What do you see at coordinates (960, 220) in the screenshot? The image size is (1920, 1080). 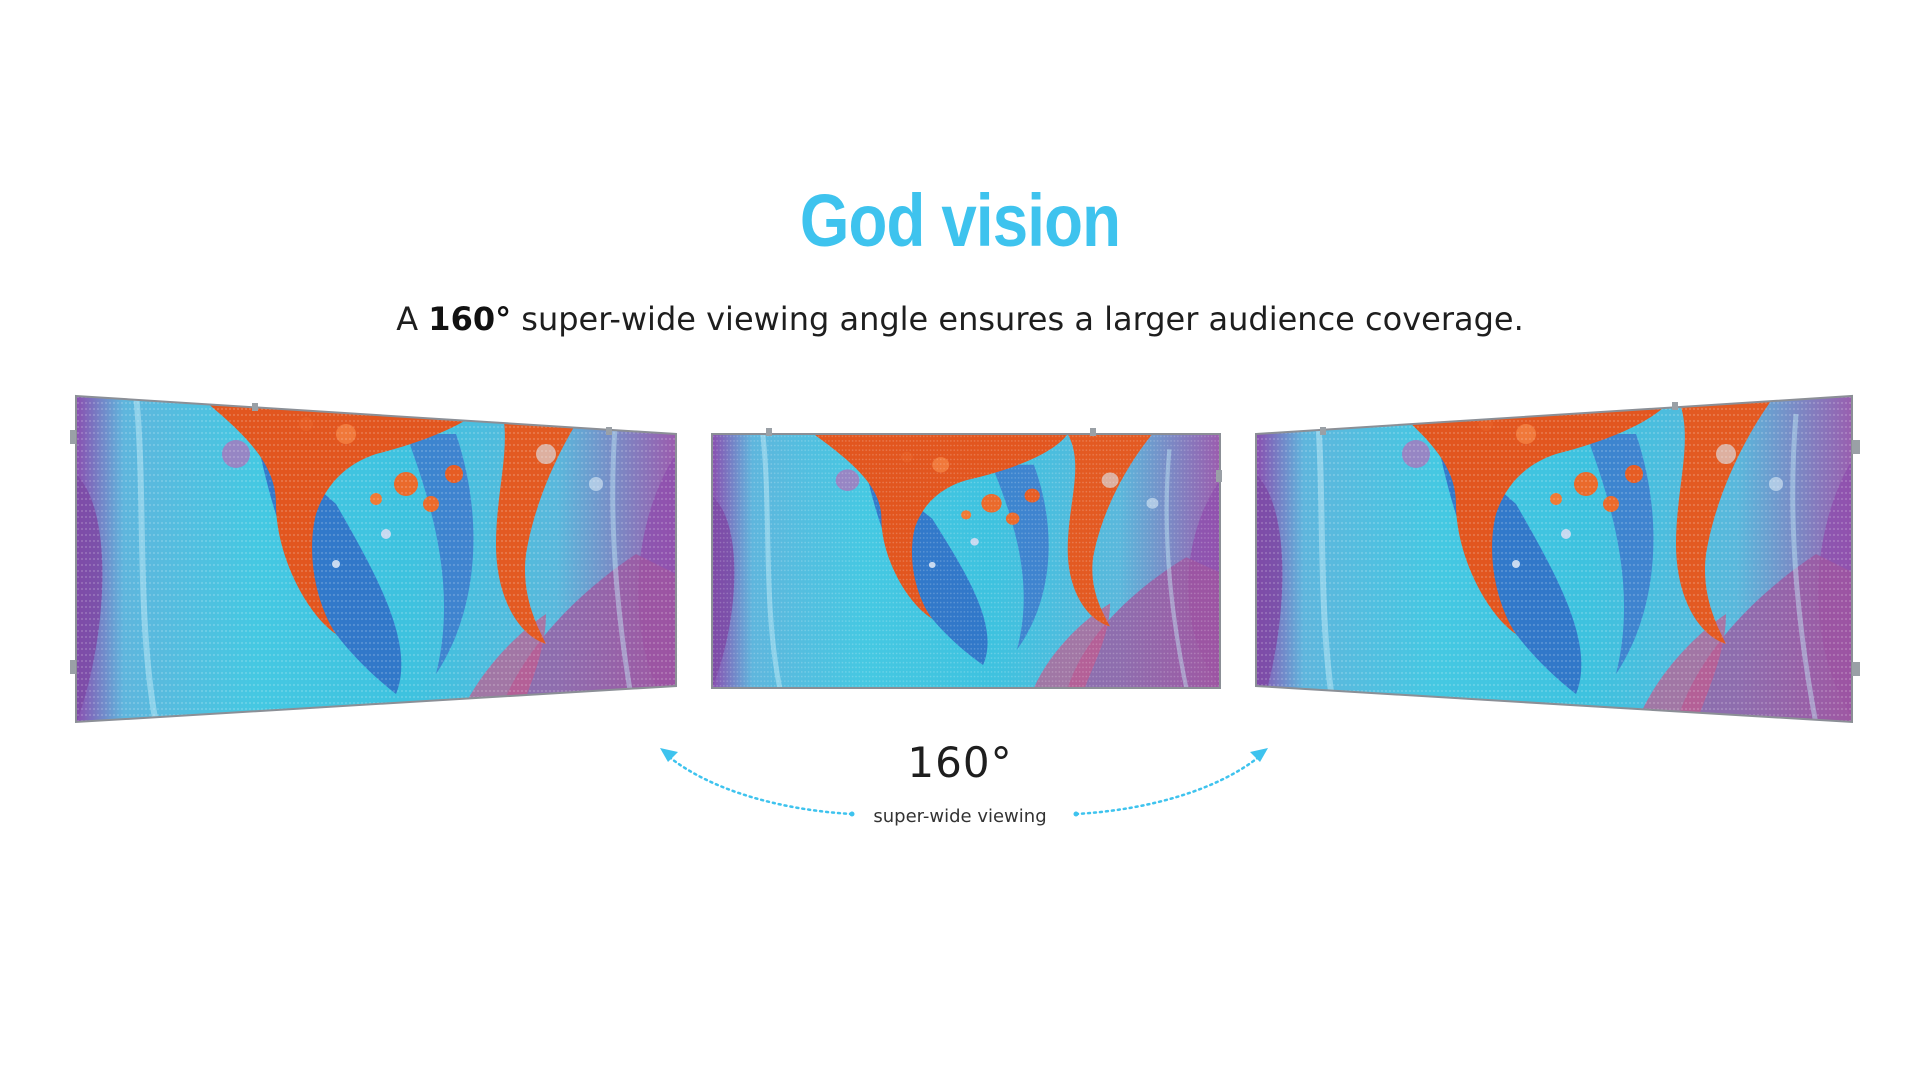 I see `page-title: God vision` at bounding box center [960, 220].